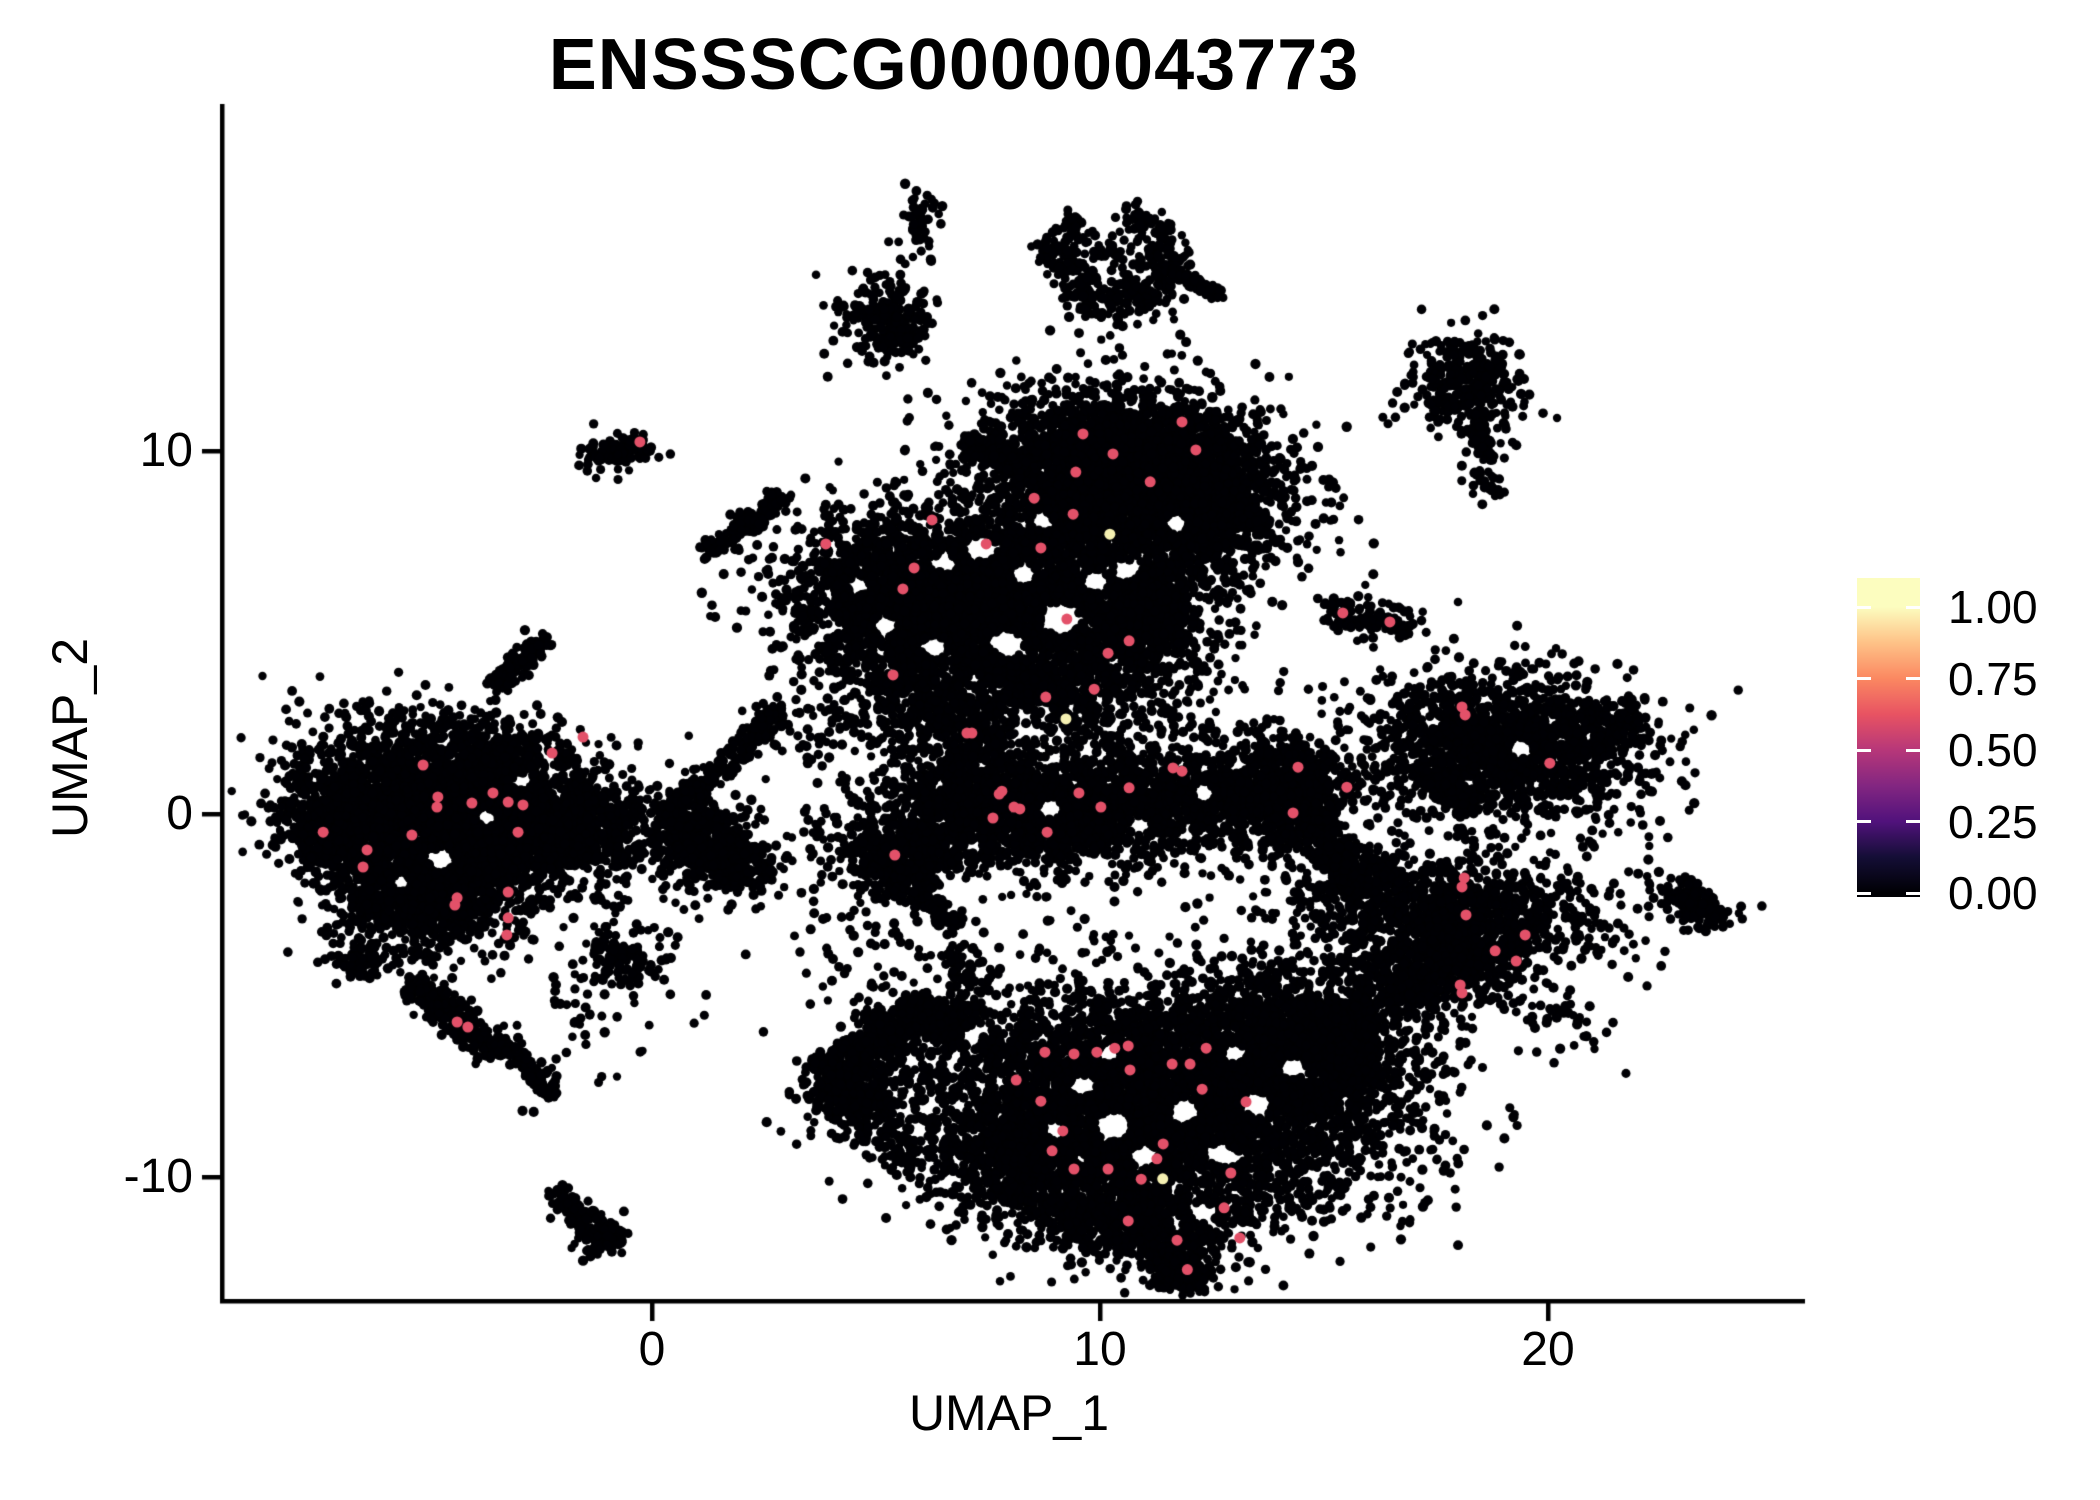 Image resolution: width=2100 pixels, height=1500 pixels. What do you see at coordinates (179, 813) in the screenshot?
I see `y-tick-label: 0` at bounding box center [179, 813].